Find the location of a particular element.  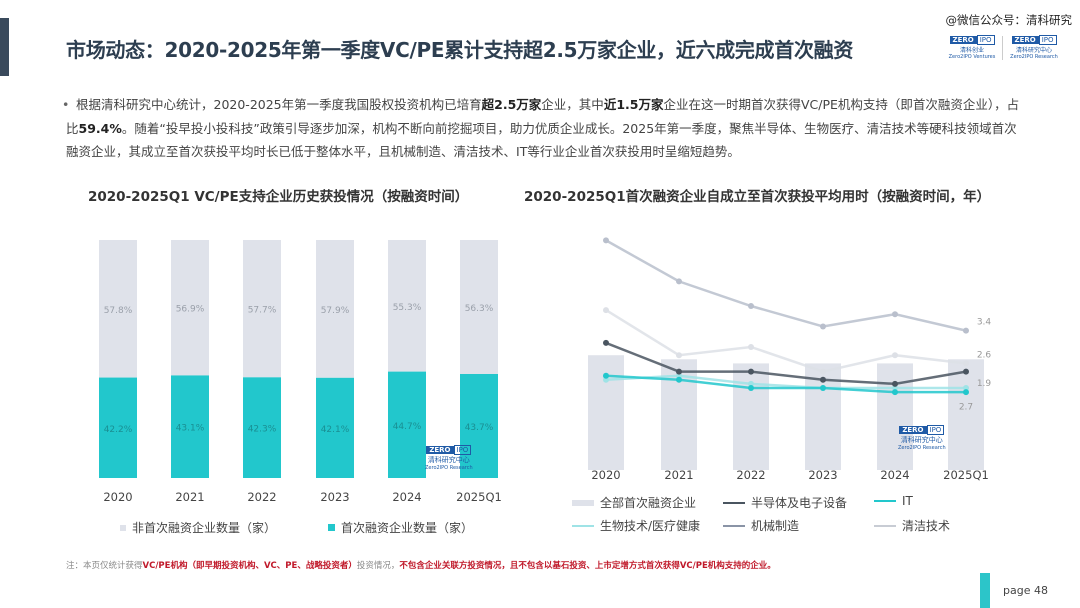

line-end-label: 2.6 is located at coordinates (984, 355).